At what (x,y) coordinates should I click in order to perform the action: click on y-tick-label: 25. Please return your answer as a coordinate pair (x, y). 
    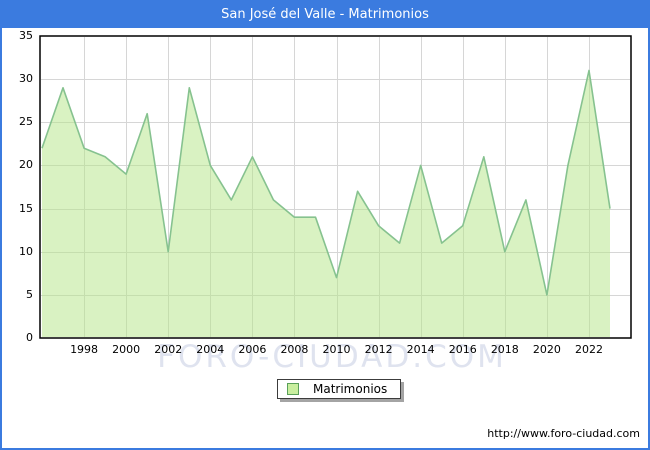
    Looking at the image, I should click on (26, 122).